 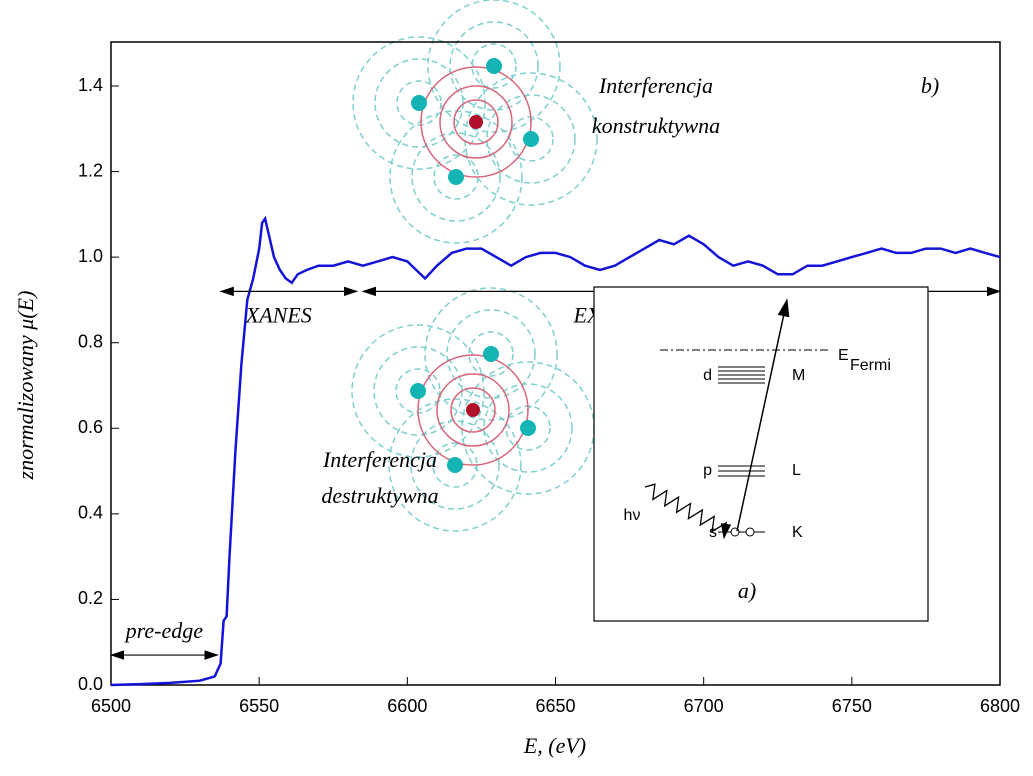 I want to click on photon-label: hν, so click(x=632, y=515).